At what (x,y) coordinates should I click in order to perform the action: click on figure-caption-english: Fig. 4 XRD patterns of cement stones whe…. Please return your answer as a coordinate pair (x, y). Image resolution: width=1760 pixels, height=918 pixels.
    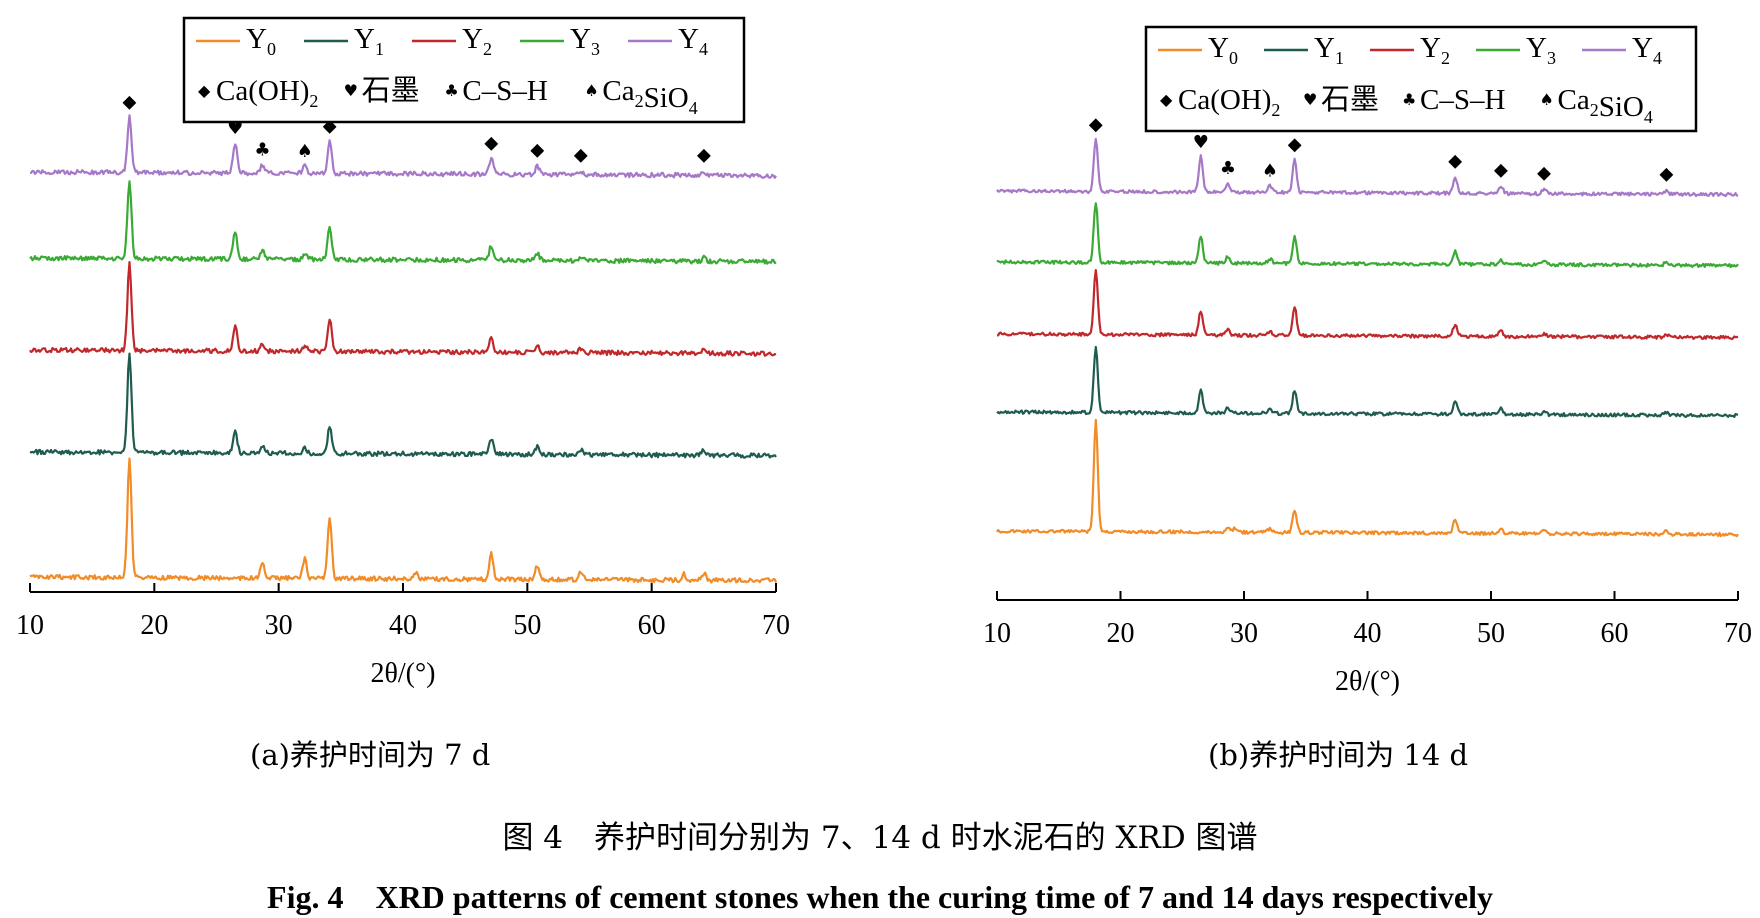
    Looking at the image, I should click on (880, 897).